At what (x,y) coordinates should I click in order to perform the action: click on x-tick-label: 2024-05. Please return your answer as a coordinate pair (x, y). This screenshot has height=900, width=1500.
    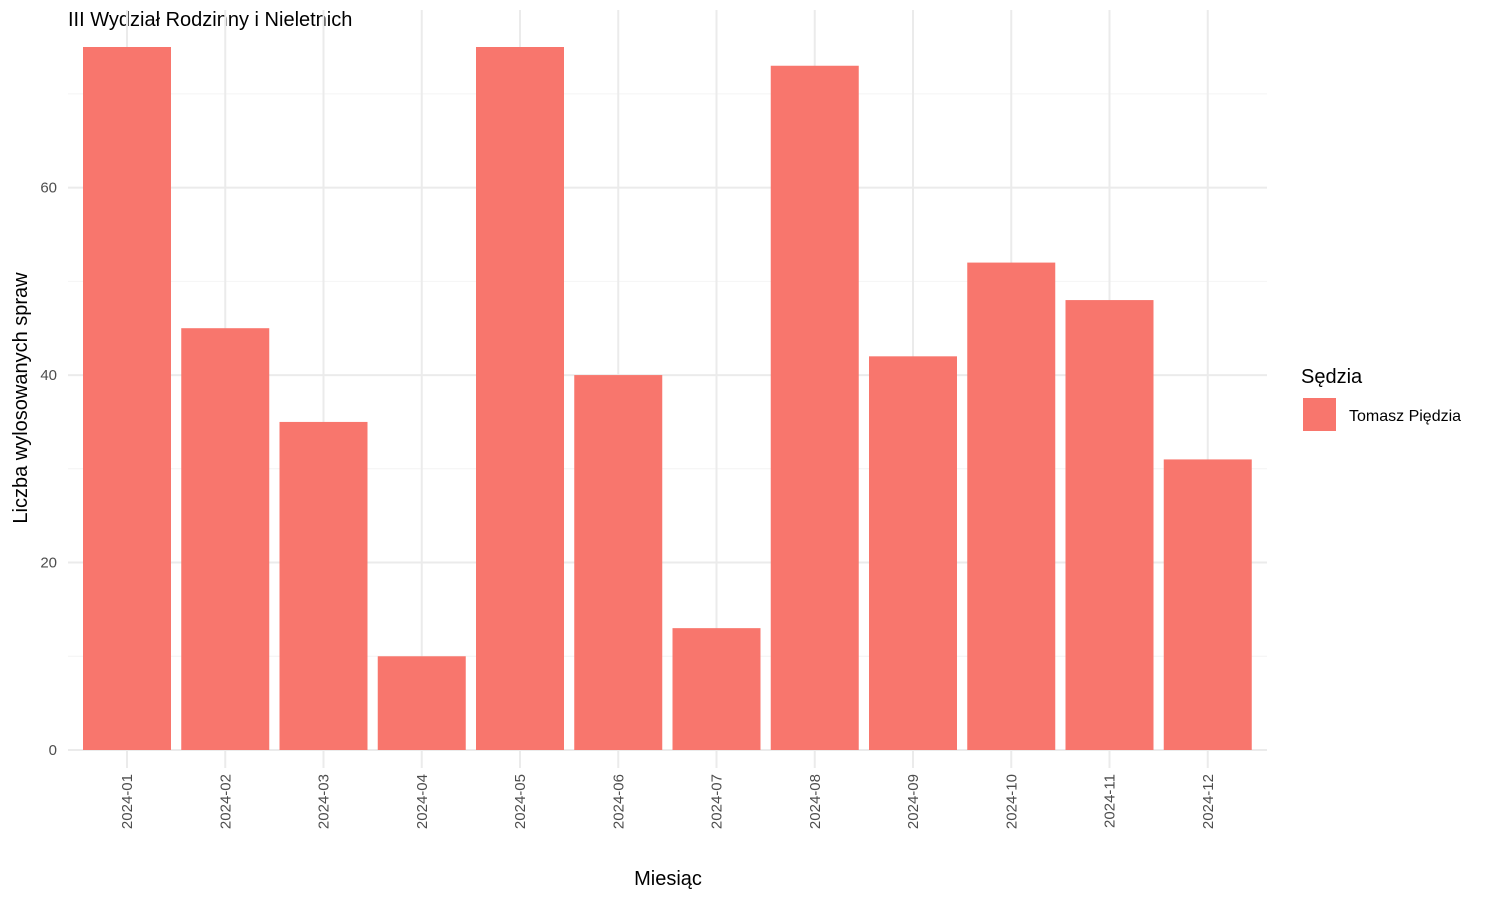
    Looking at the image, I should click on (520, 801).